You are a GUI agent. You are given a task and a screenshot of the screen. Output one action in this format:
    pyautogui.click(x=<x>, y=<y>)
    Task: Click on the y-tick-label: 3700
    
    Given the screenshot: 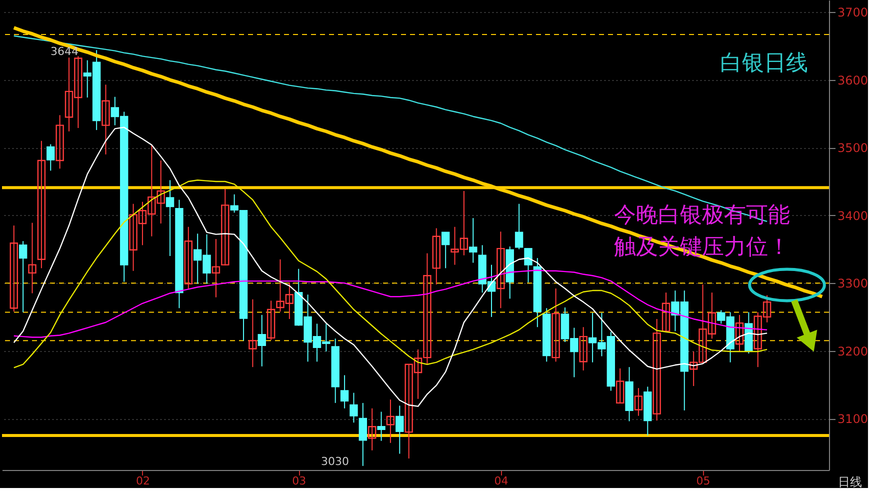 What is the action you would take?
    pyautogui.click(x=853, y=13)
    